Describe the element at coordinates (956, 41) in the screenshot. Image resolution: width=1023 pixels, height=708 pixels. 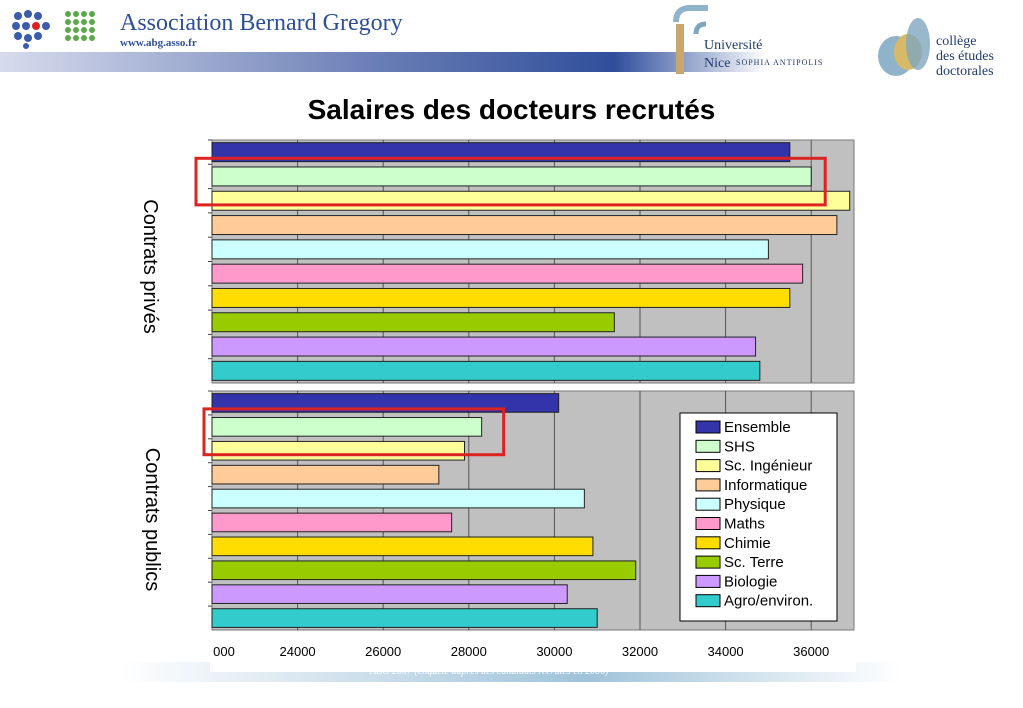
I see `ced-line1: collège` at that location.